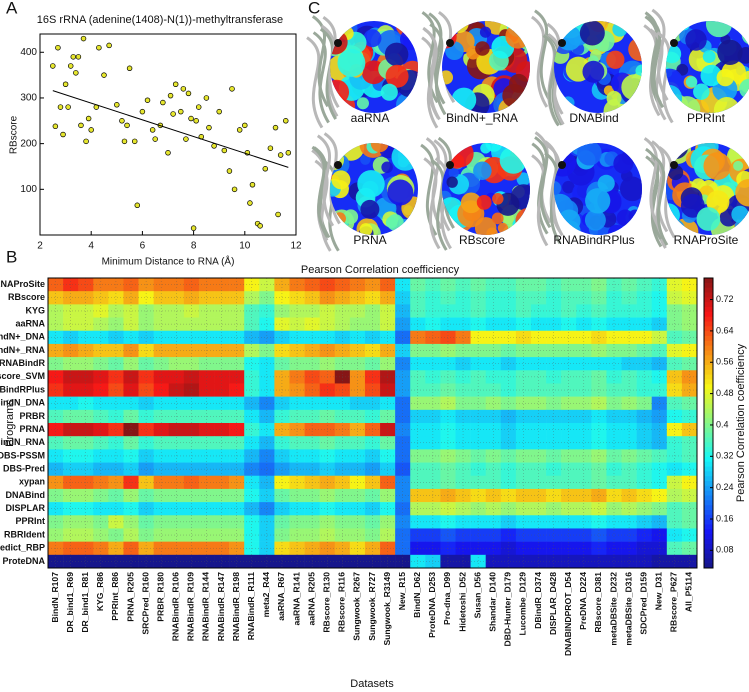 This screenshot has width=749, height=692. I want to click on x-tick-label: 10, so click(245, 246).